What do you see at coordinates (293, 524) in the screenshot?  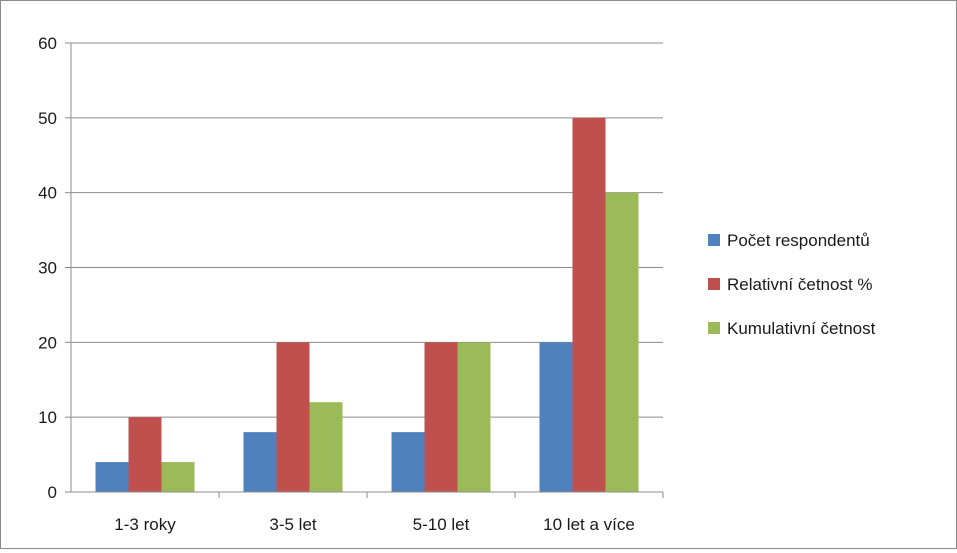 I see `x-category-label: 3-5 let` at bounding box center [293, 524].